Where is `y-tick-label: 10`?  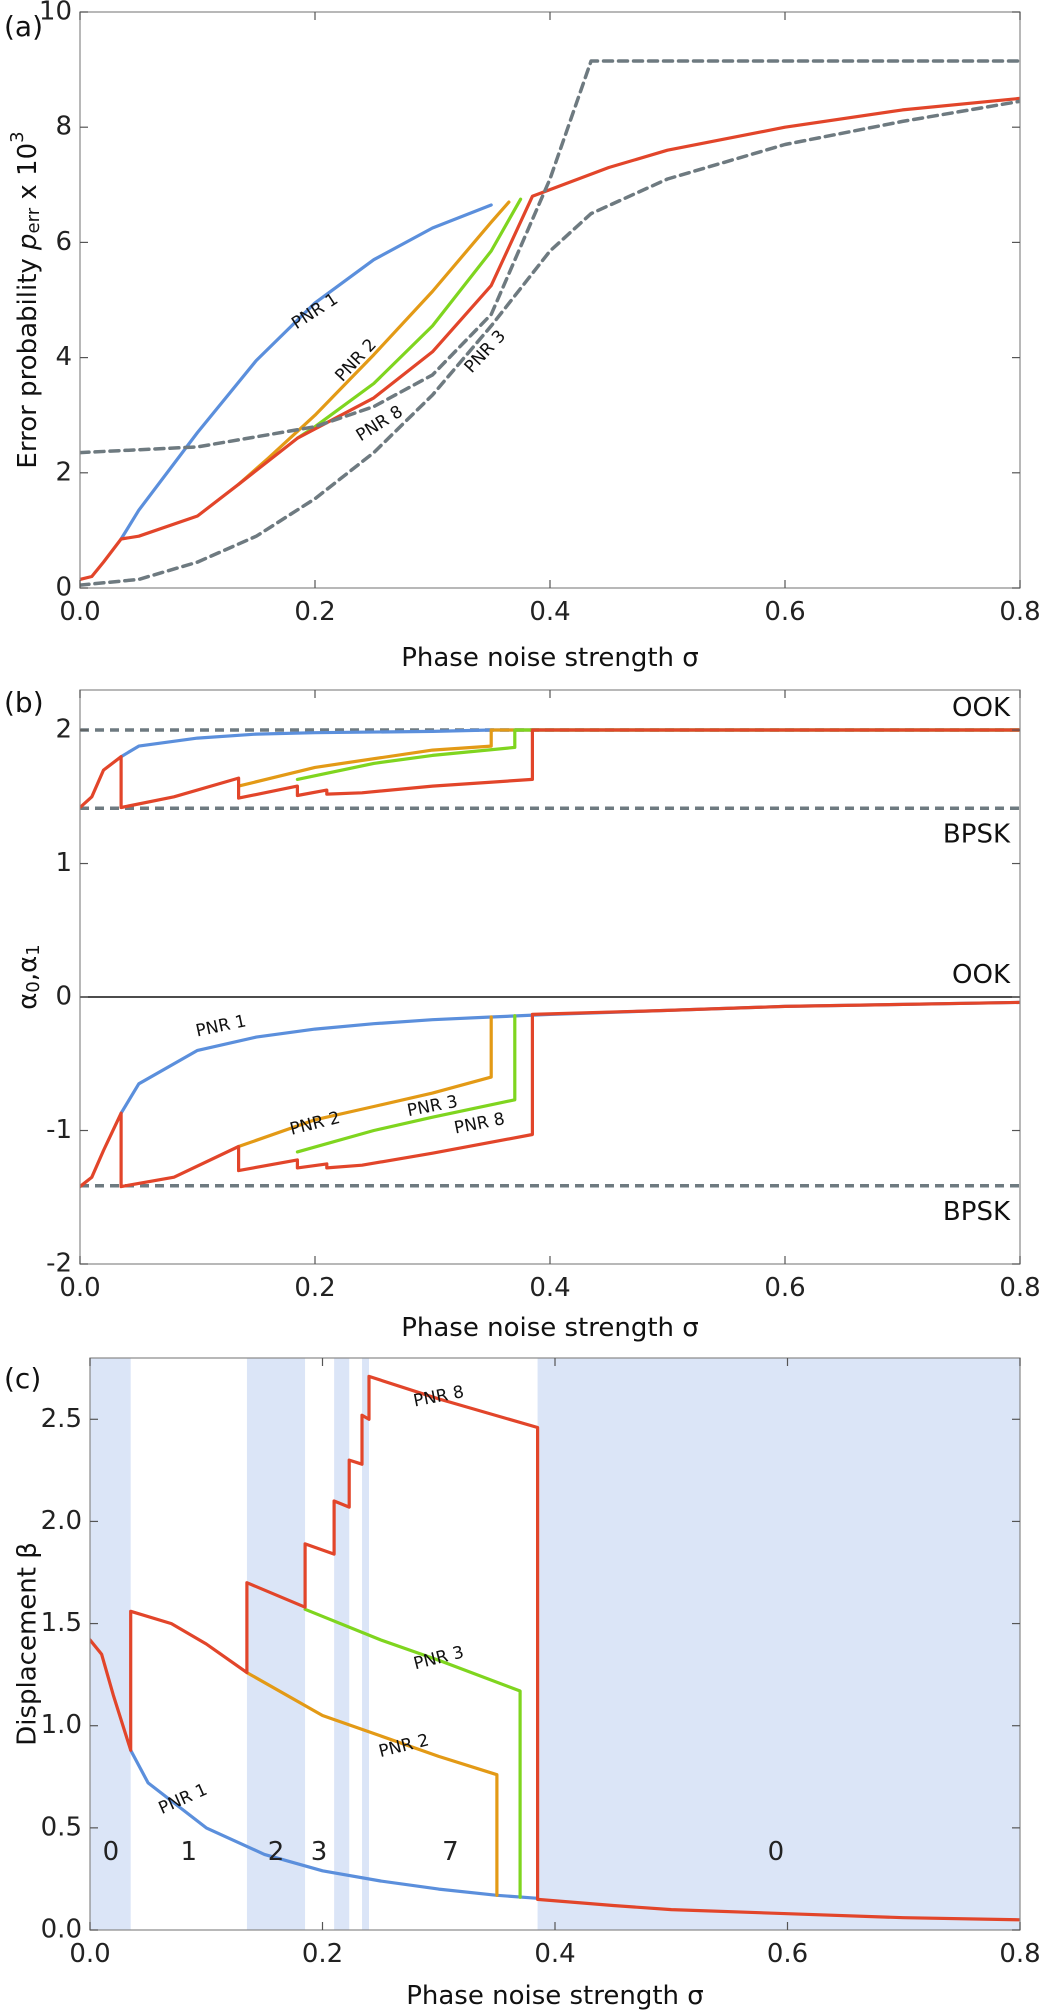
y-tick-label: 10 is located at coordinates (55, 13).